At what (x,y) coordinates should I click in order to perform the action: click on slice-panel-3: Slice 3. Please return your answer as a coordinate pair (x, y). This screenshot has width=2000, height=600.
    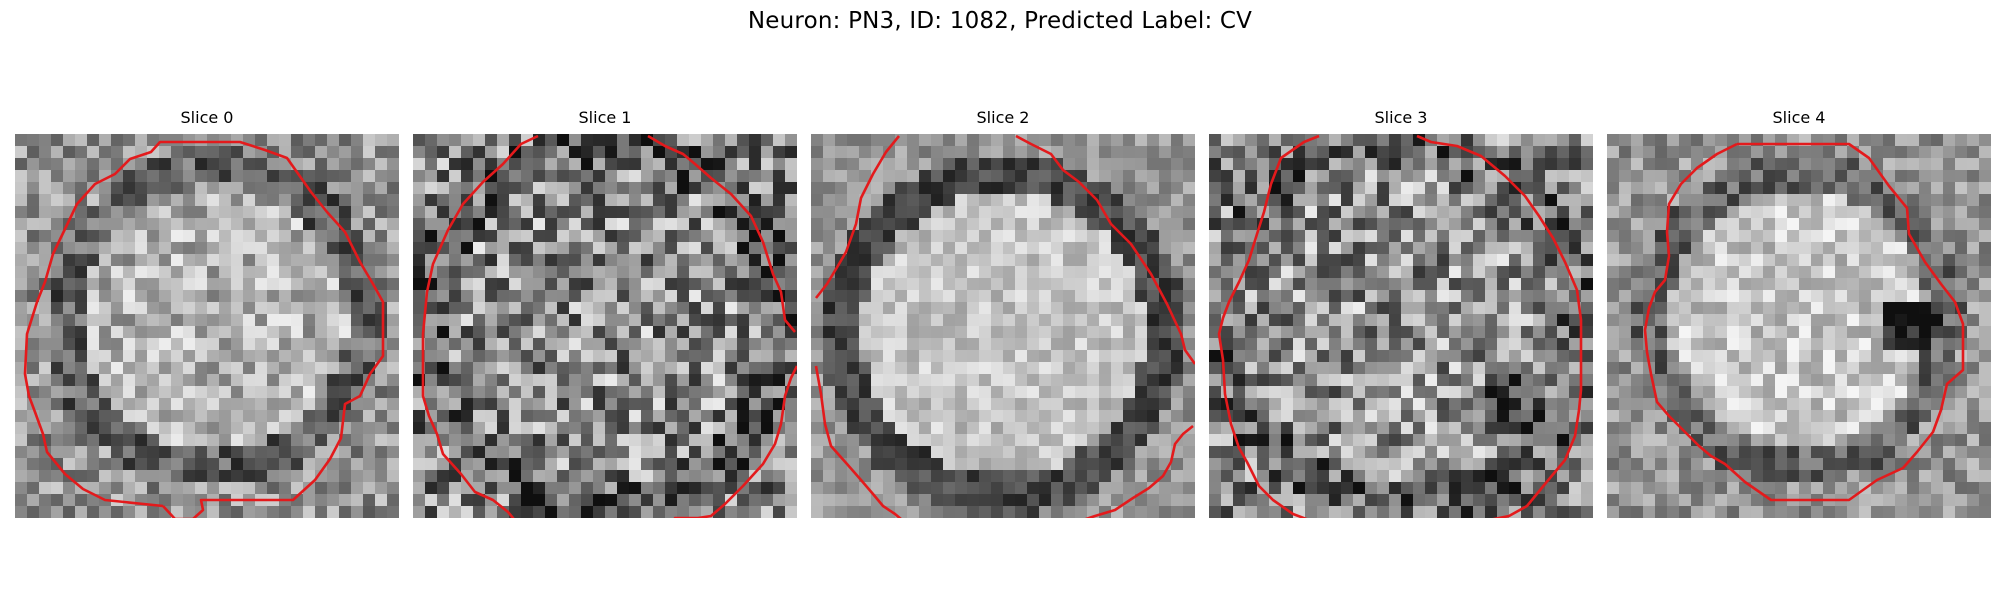
    Looking at the image, I should click on (1401, 314).